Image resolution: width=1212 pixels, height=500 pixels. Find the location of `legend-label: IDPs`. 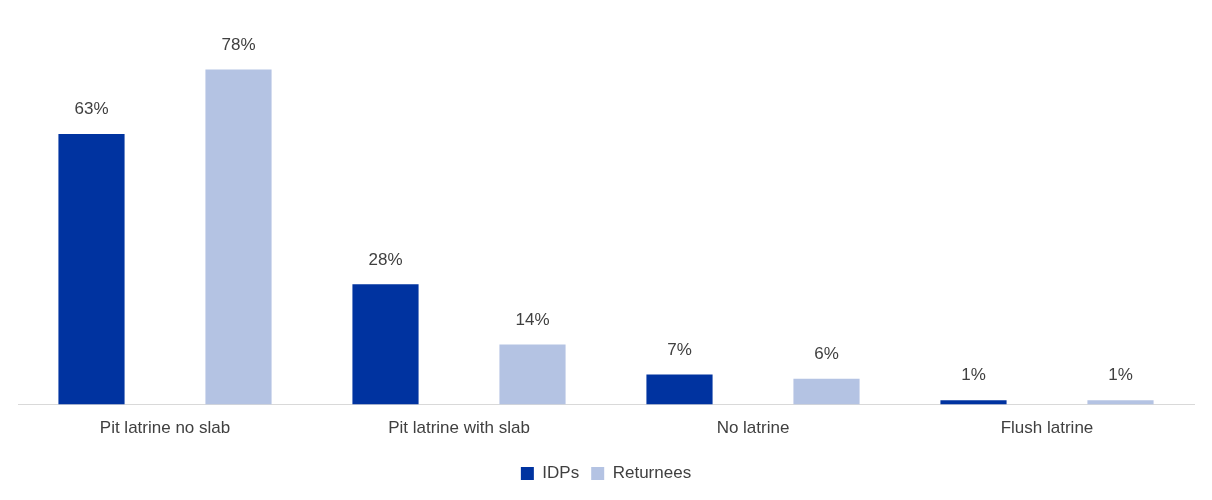

legend-label: IDPs is located at coordinates (561, 473).